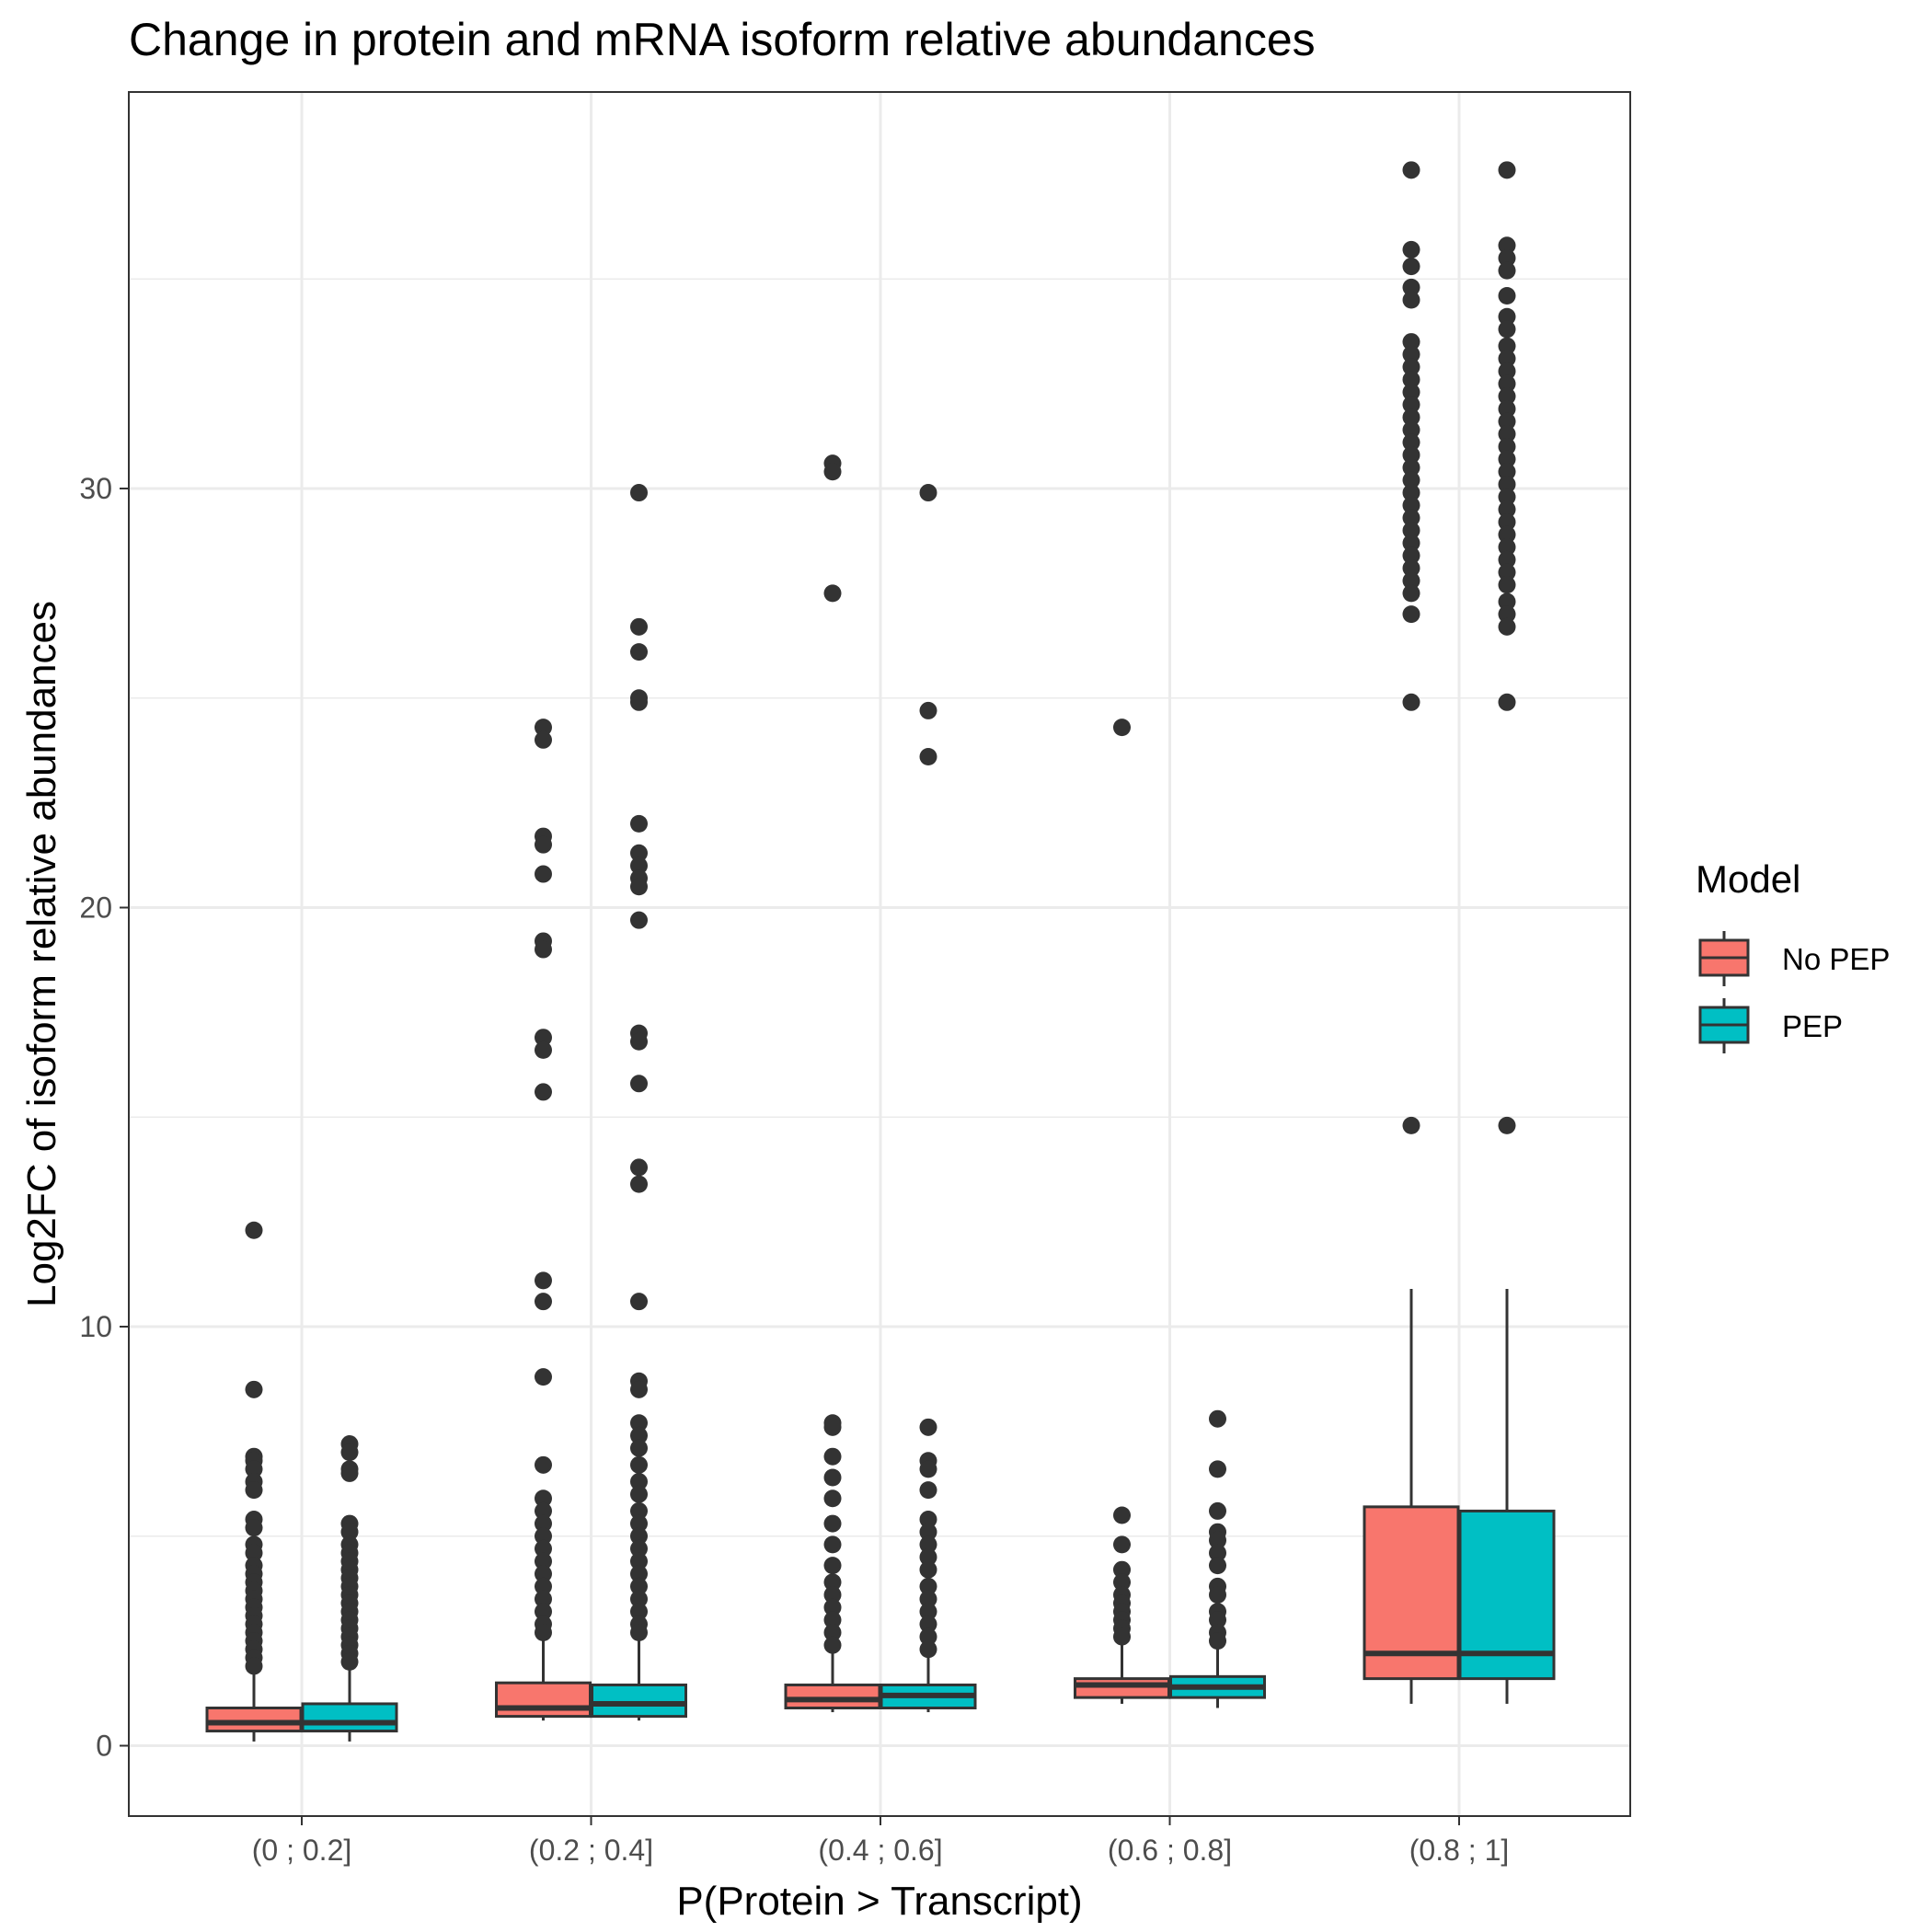 The height and width of the screenshot is (1932, 1932). I want to click on x-axis-title: P(Protein > Transcript), so click(879, 1901).